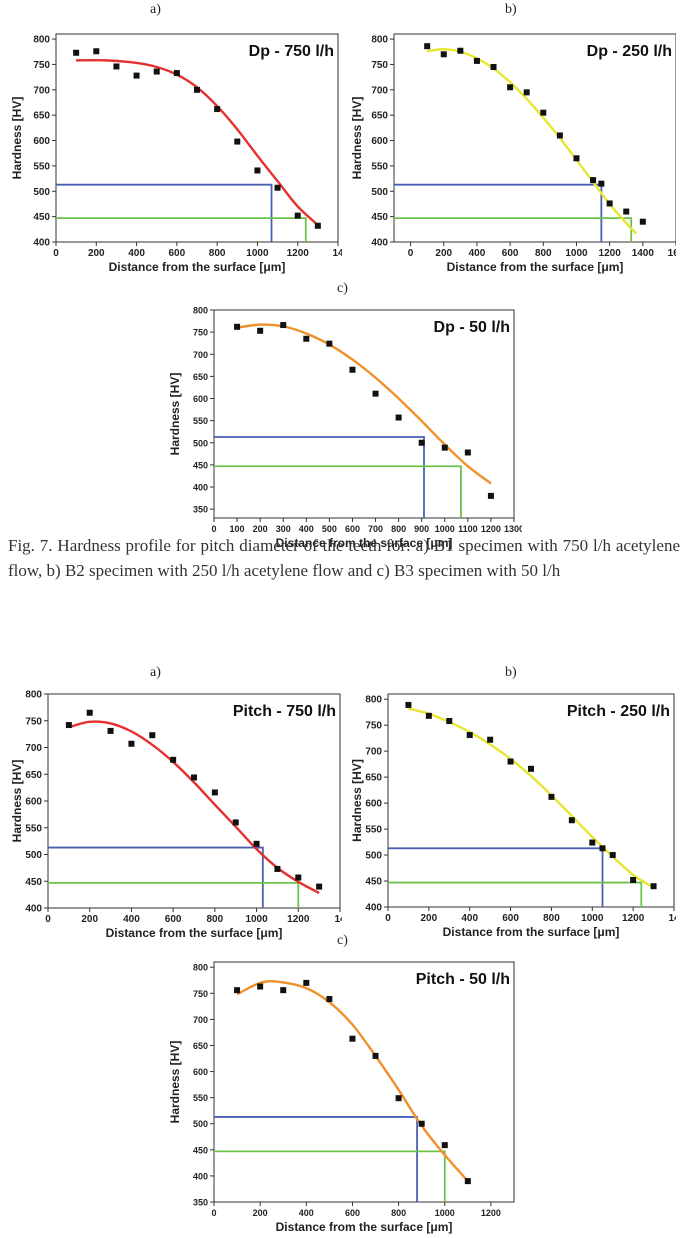 This screenshot has width=688, height=1238. I want to click on x-tick-label: 160, so click(672, 253).